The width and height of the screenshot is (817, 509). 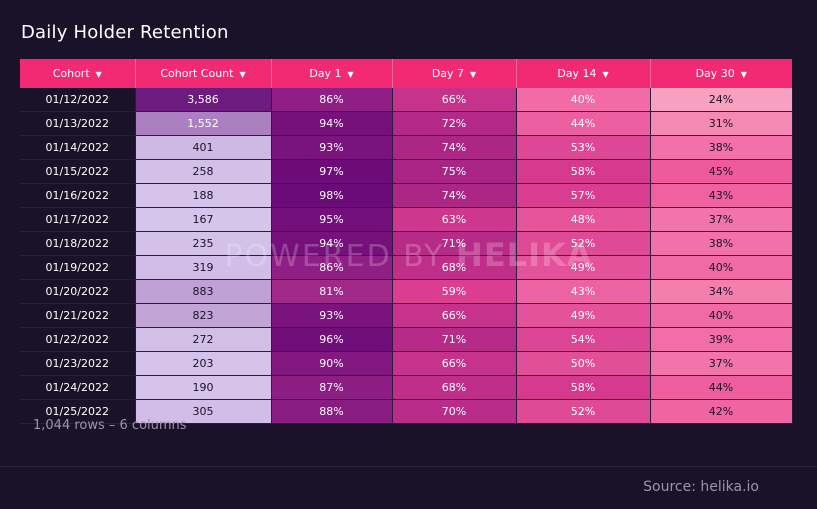 What do you see at coordinates (203, 339) in the screenshot?
I see `cohort-count-cell: 272` at bounding box center [203, 339].